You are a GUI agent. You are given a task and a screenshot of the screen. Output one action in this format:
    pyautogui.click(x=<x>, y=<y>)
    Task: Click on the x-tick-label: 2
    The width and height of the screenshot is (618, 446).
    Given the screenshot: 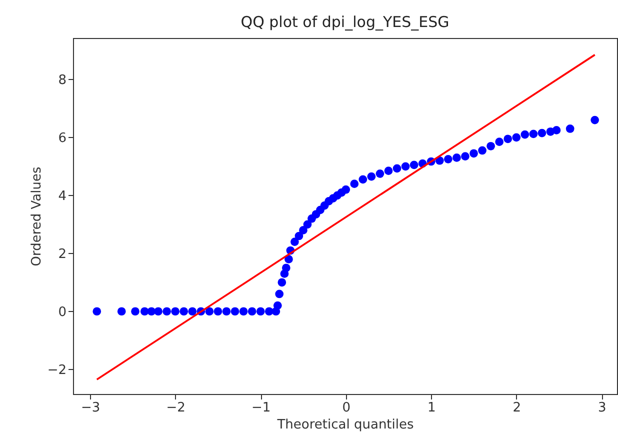 What is the action you would take?
    pyautogui.click(x=517, y=408)
    